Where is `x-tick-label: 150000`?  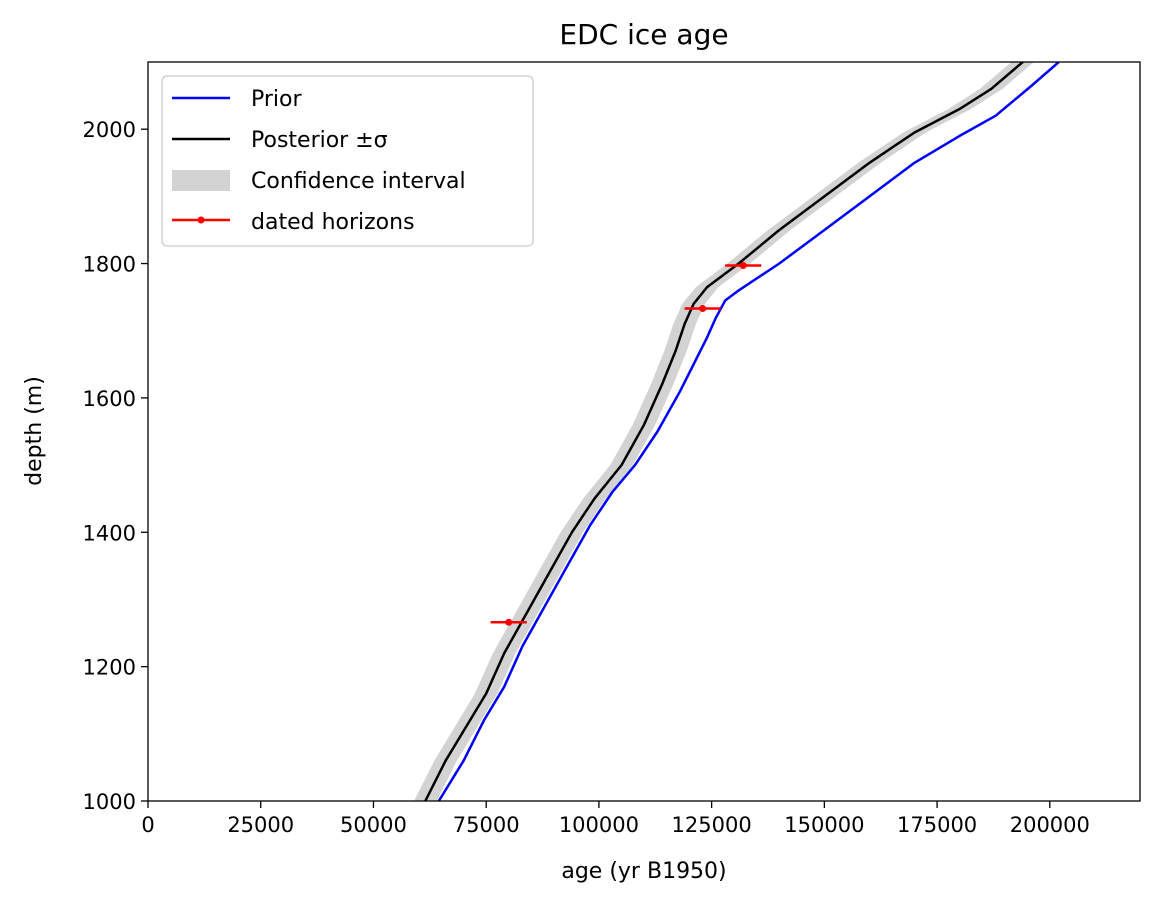
x-tick-label: 150000 is located at coordinates (824, 825).